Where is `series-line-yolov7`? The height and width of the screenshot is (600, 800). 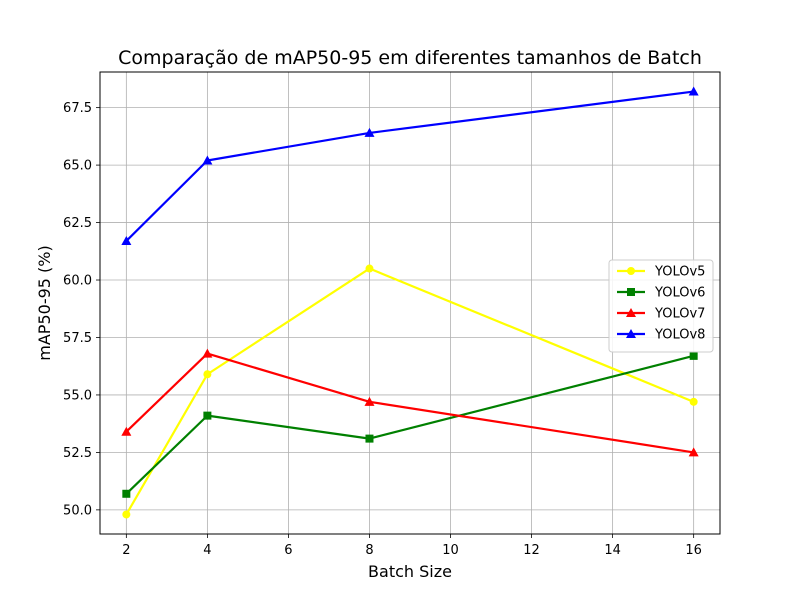
series-line-yolov7 is located at coordinates (409, 403).